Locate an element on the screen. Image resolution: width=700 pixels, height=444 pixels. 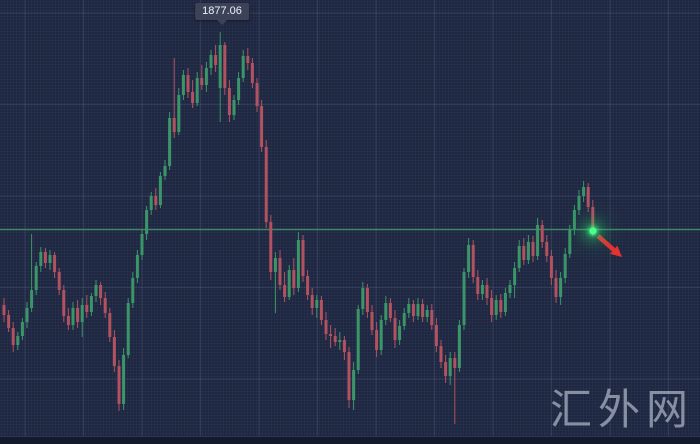
price-label: 1877.06 is located at coordinates (222, 14).